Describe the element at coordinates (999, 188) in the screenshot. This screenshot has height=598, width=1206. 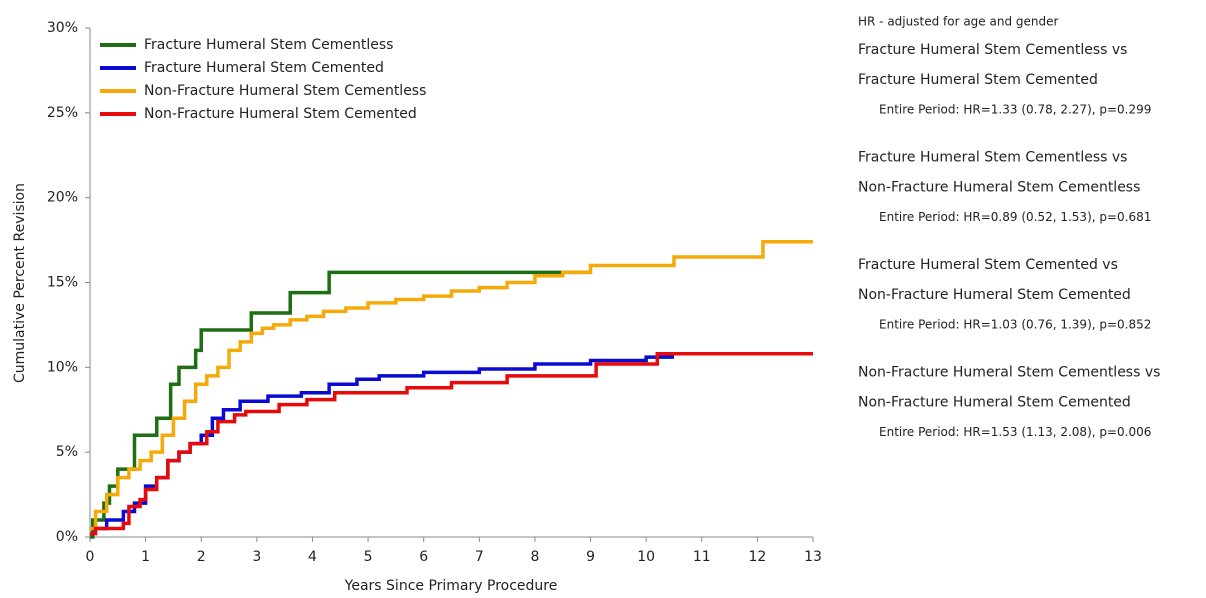
I see `comparison-line: Non-Fracture Humeral Stem Cementless` at that location.